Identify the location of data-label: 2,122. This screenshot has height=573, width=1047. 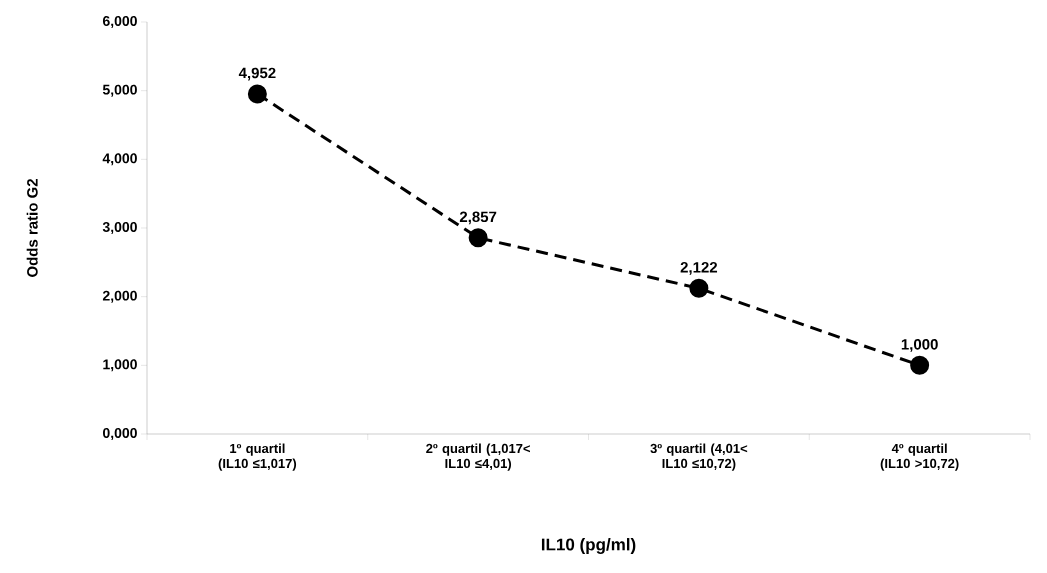
(699, 268).